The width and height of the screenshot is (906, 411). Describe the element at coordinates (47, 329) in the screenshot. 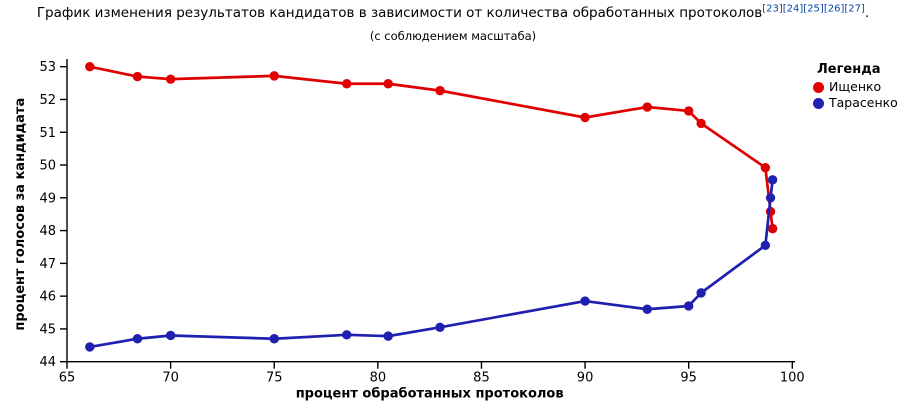

I see `y-tick-label: 45` at that location.